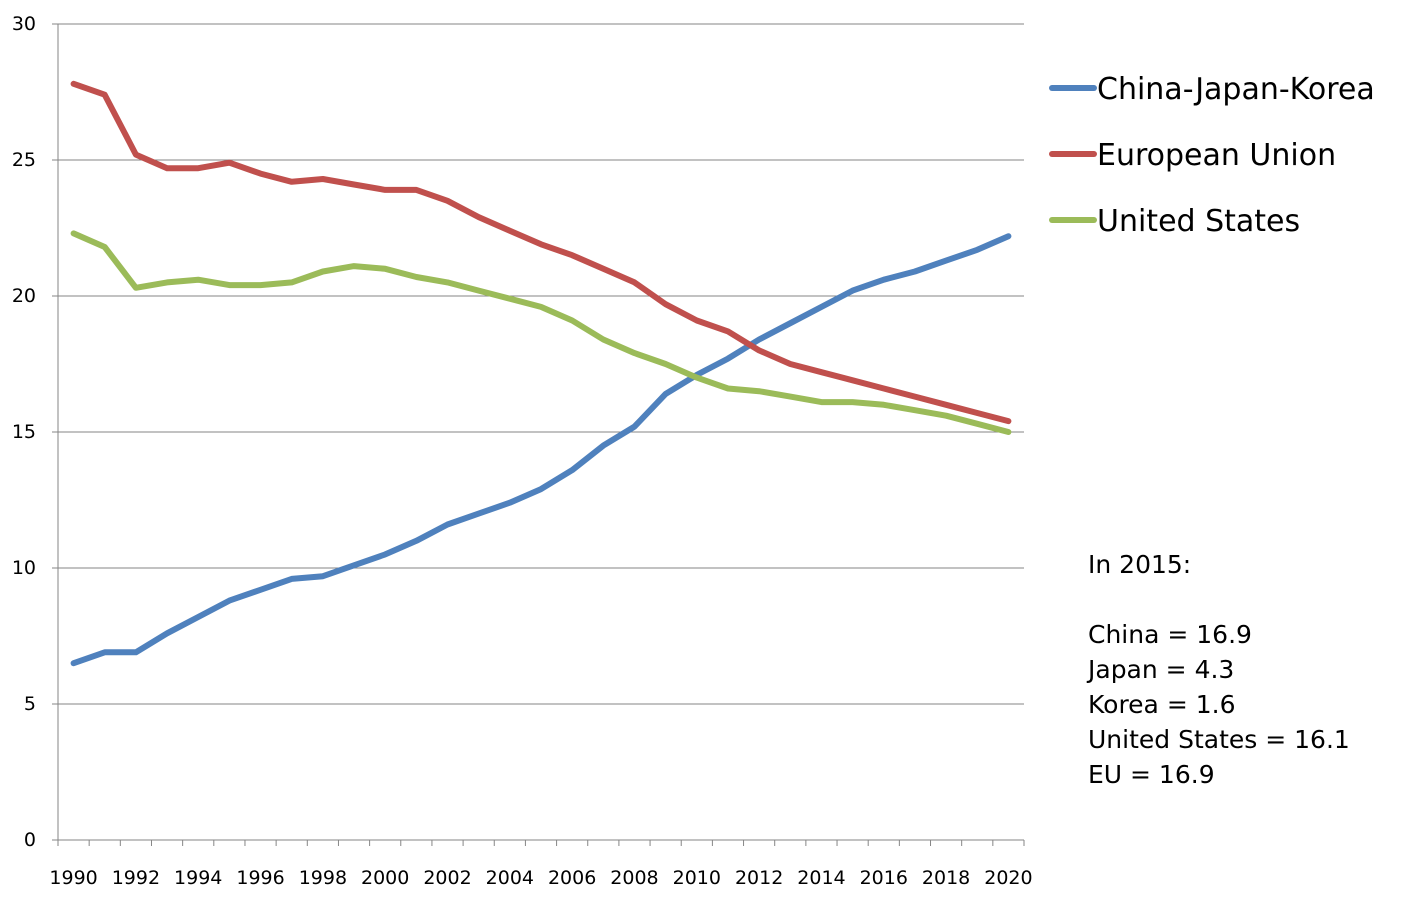 The width and height of the screenshot is (1410, 904). I want to click on y-tick-label: 25, so click(24, 160).